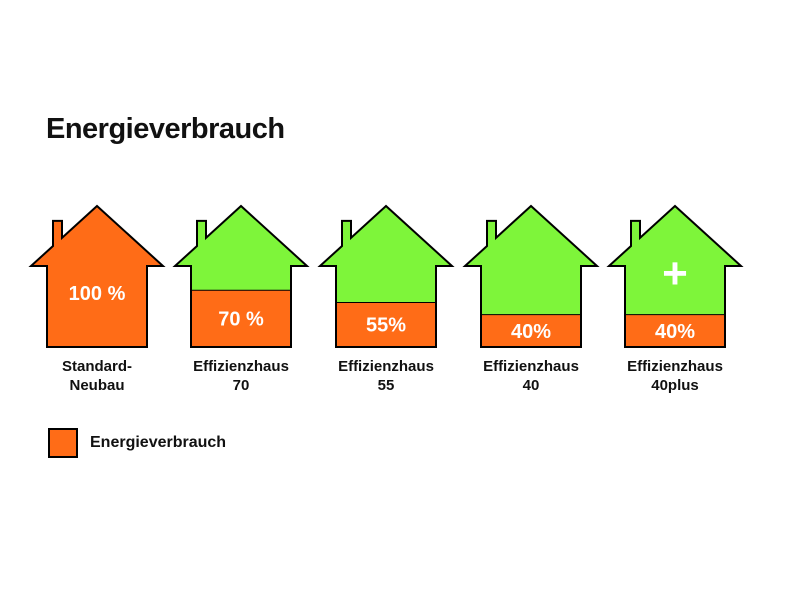 This screenshot has width=800, height=600. I want to click on house-4: 40%, so click(531, 276).